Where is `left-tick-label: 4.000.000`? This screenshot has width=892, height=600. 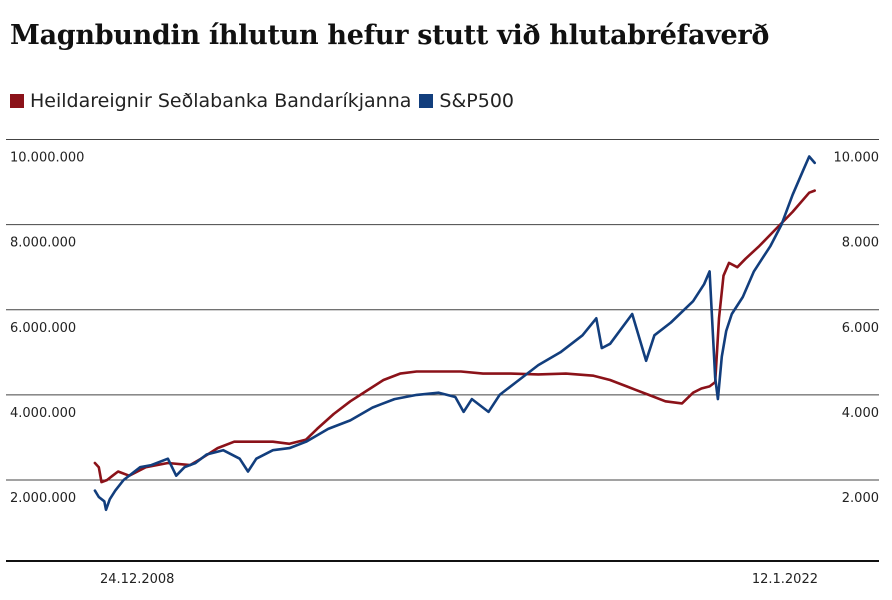 left-tick-label: 4.000.000 is located at coordinates (43, 413).